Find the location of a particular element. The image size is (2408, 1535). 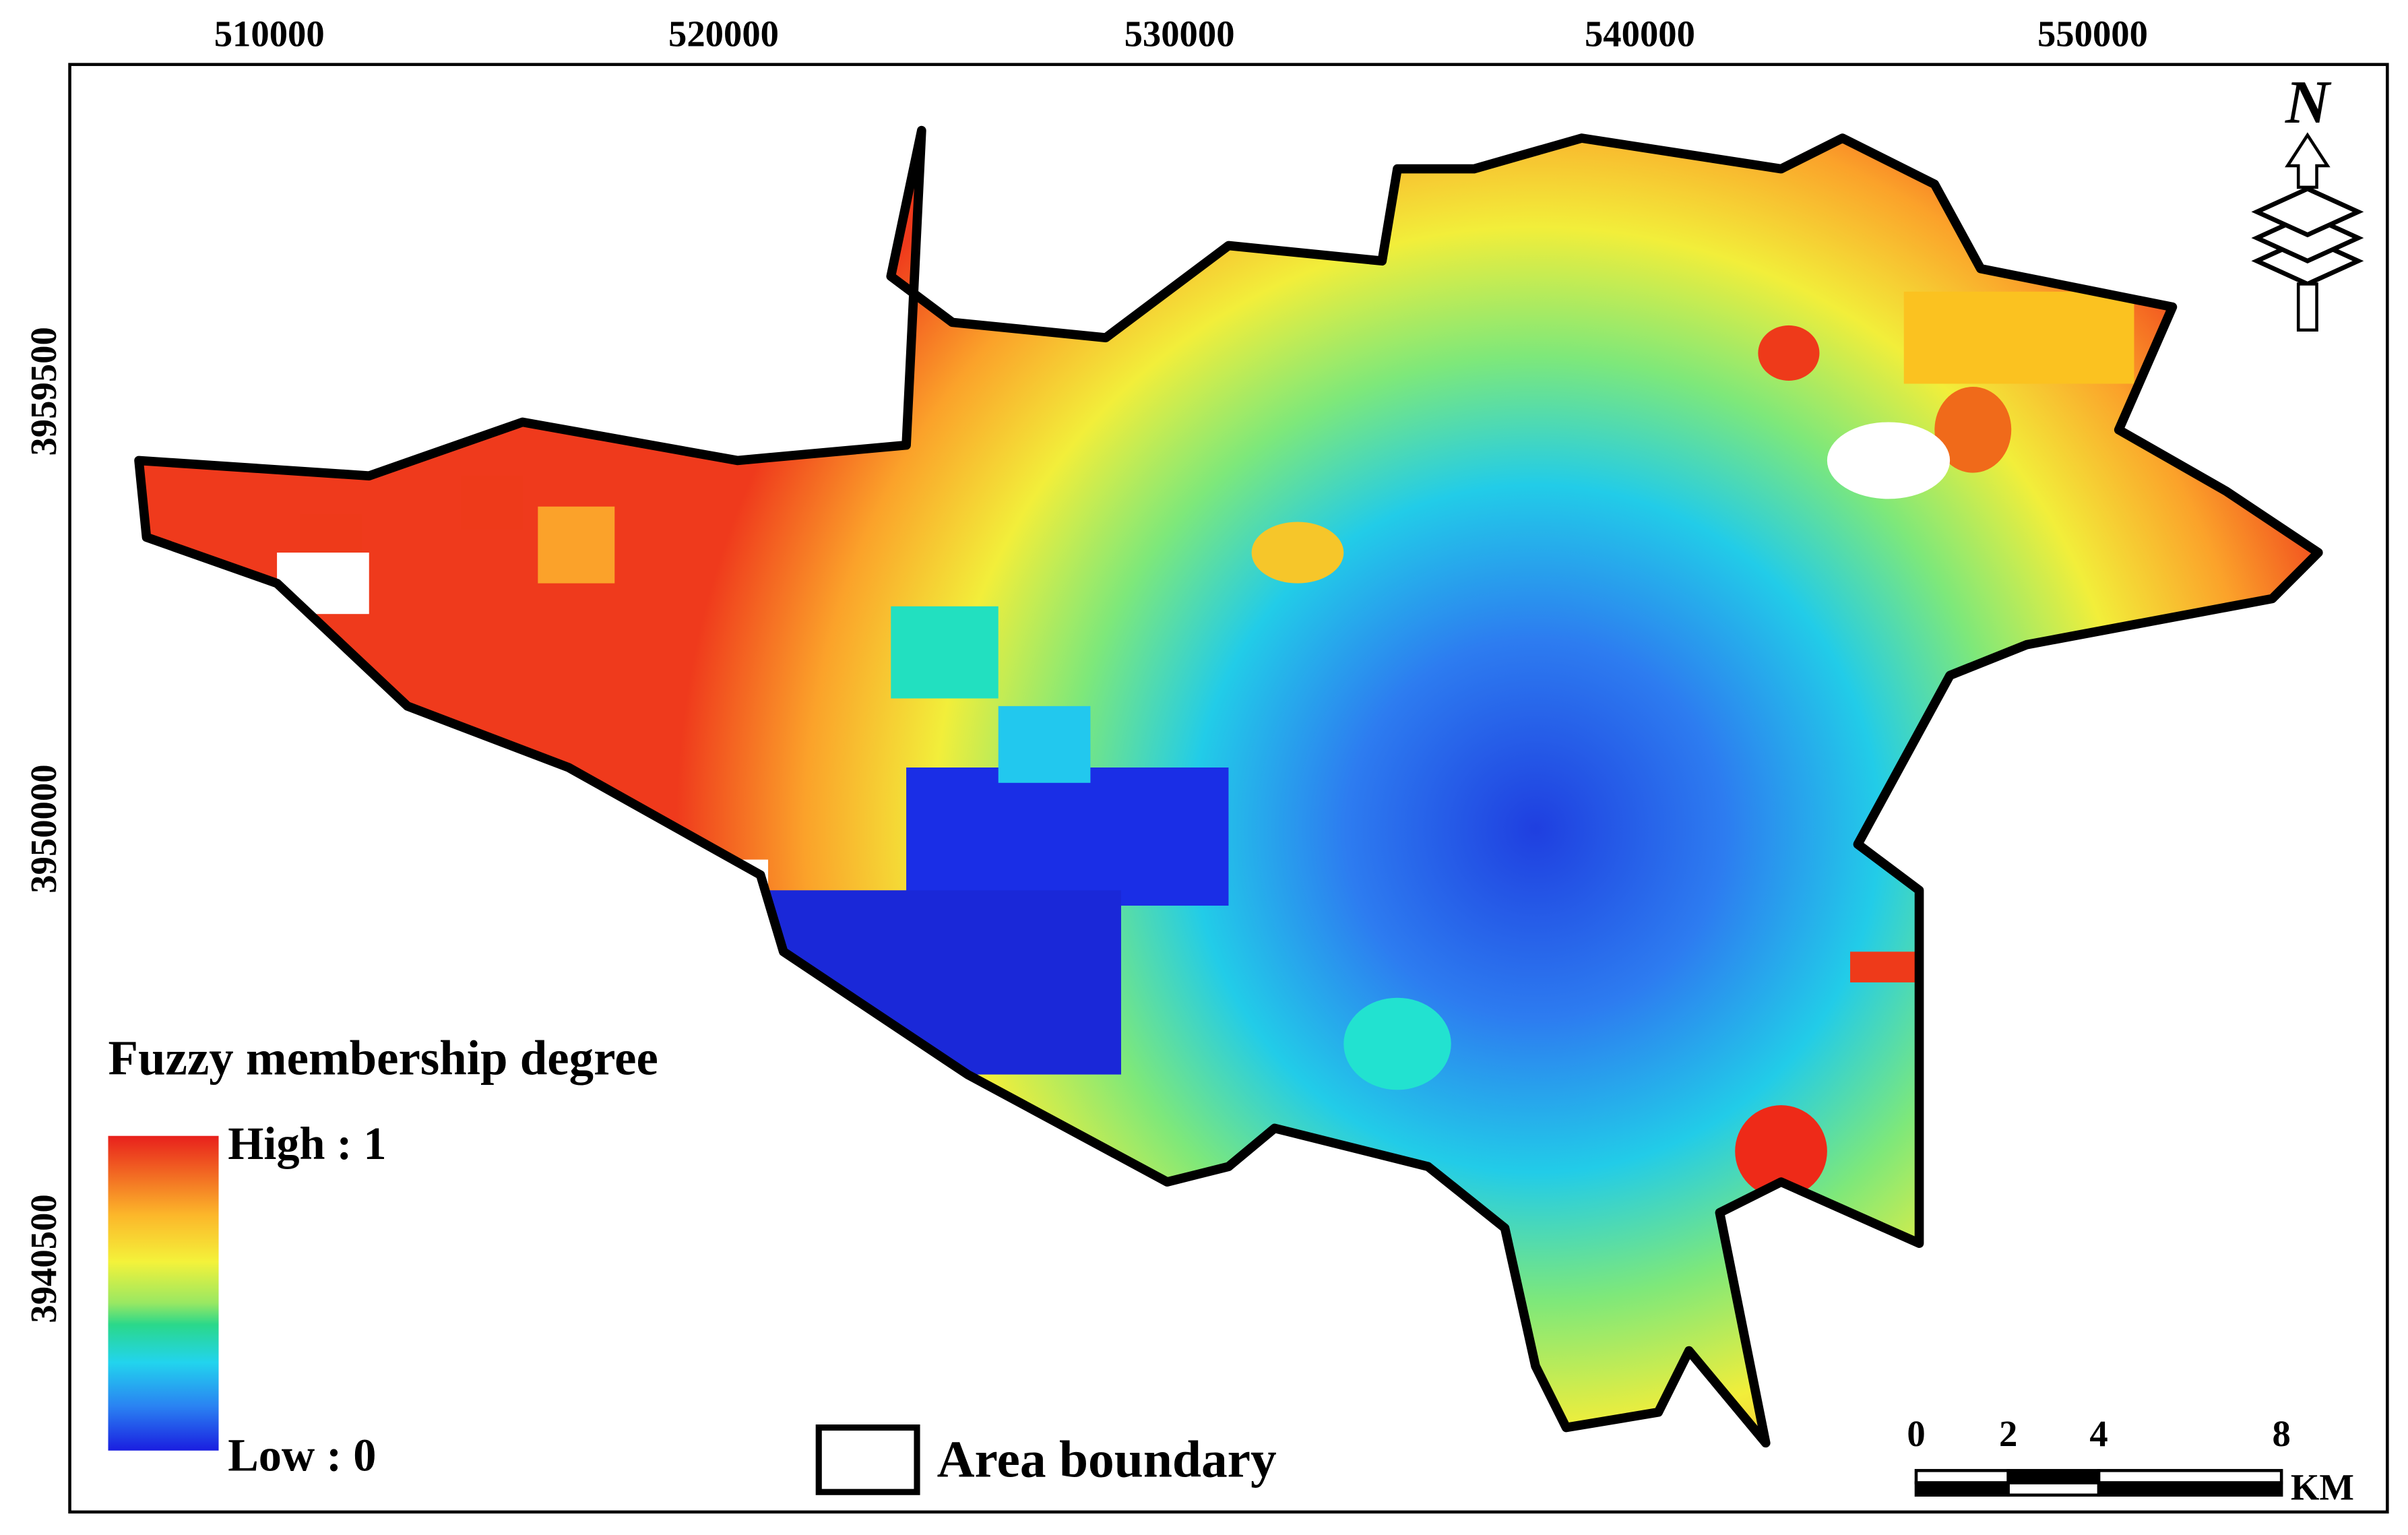

legend-title: Fuzzy membership degree is located at coordinates (383, 1058).